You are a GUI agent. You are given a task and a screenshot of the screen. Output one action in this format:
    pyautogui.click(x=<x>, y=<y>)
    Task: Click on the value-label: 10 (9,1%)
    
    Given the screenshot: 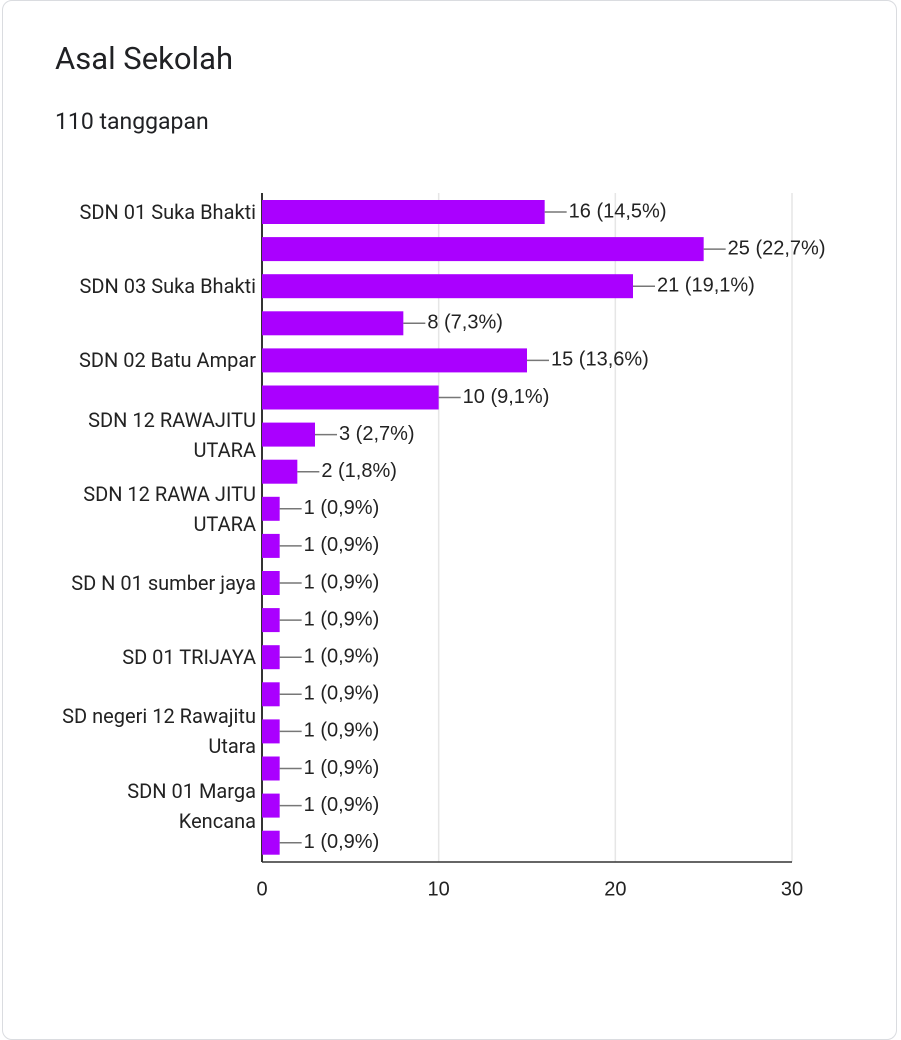 What is the action you would take?
    pyautogui.click(x=506, y=397)
    